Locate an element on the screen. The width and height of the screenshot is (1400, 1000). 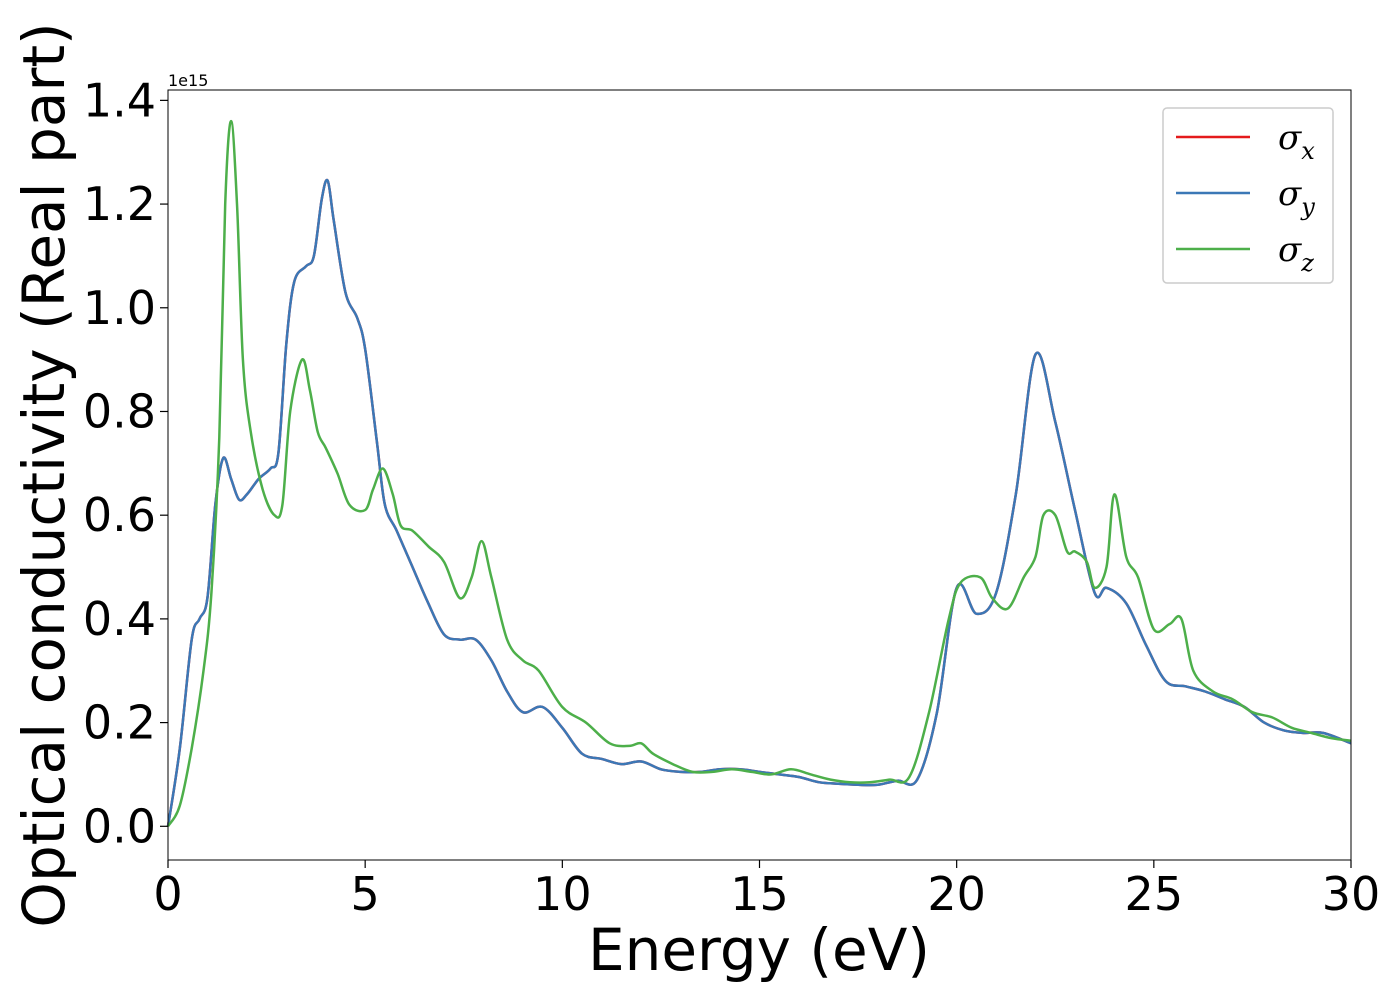
y-tick-label: 1.0 is located at coordinates (119, 308).